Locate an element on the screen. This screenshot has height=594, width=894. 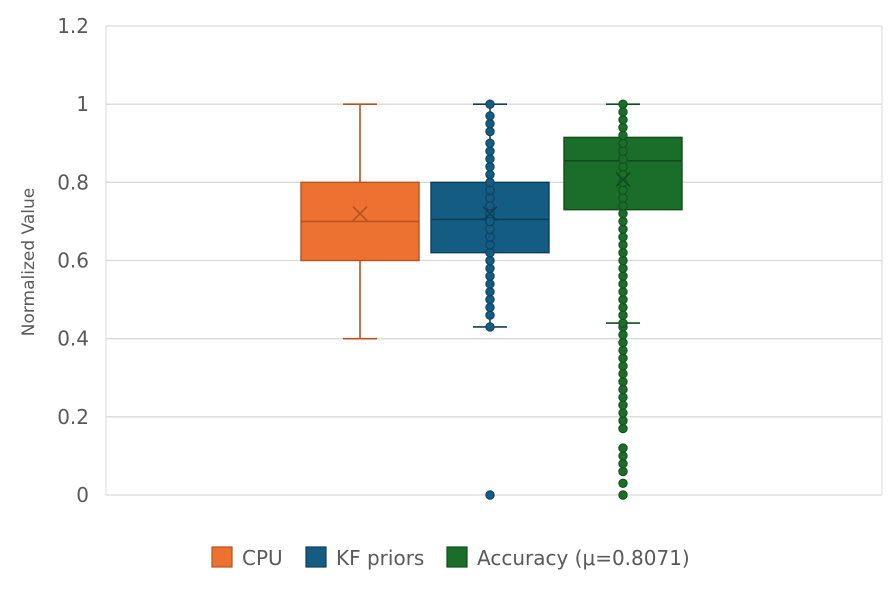
y-tick-label: 0 is located at coordinates (82, 495).